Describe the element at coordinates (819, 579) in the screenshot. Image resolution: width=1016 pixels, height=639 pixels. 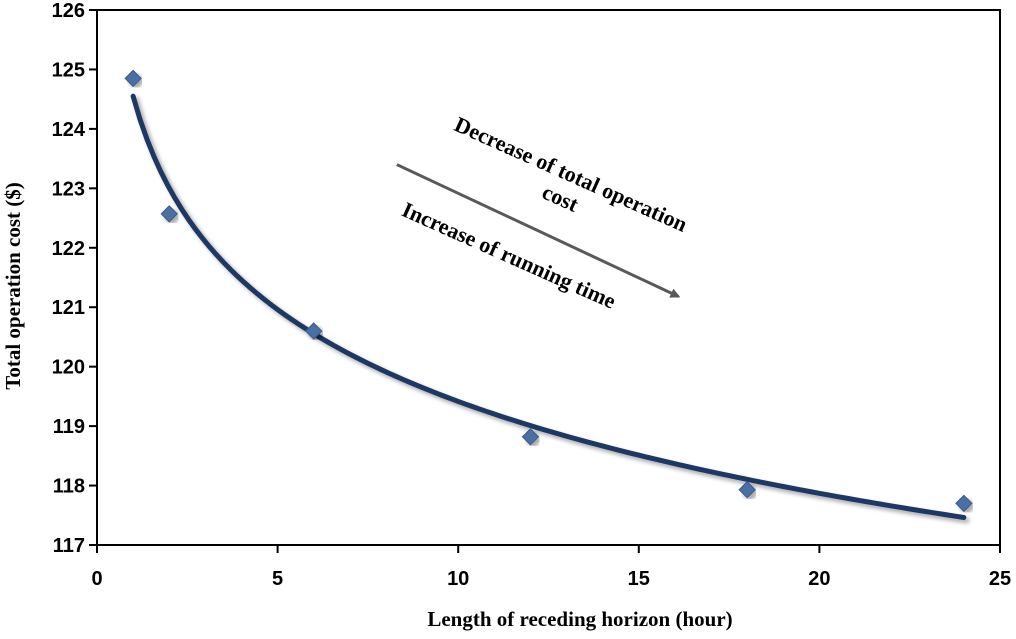
I see `x-tick-label: 20` at that location.